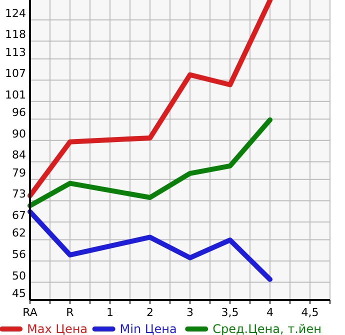  Describe the element at coordinates (110, 312) in the screenshot. I see `x-tick-label: 1` at that location.